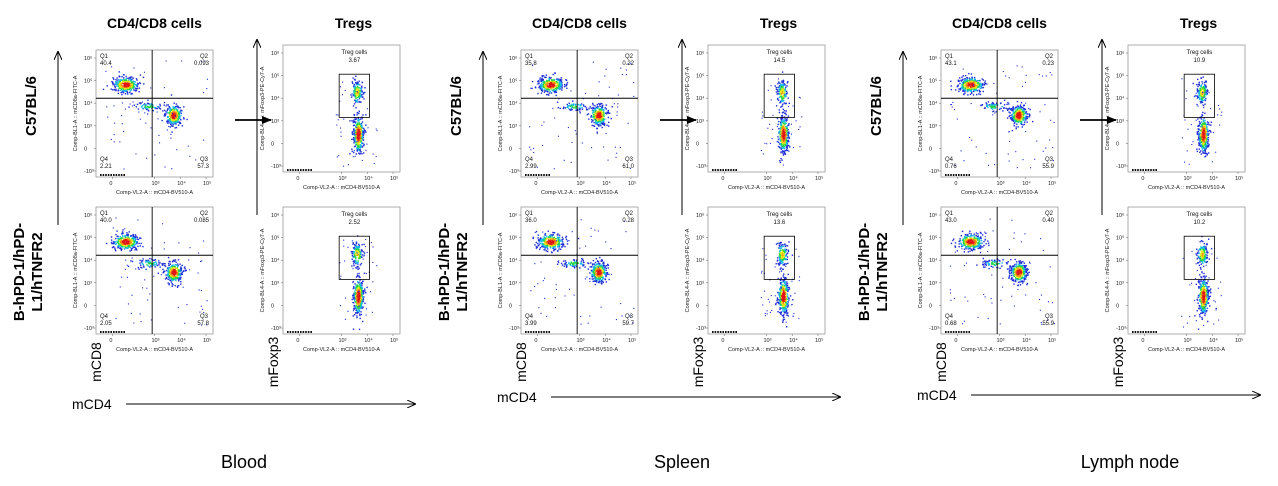  Describe the element at coordinates (1200, 61) in the screenshot. I see `treg-value: 10.9` at that location.